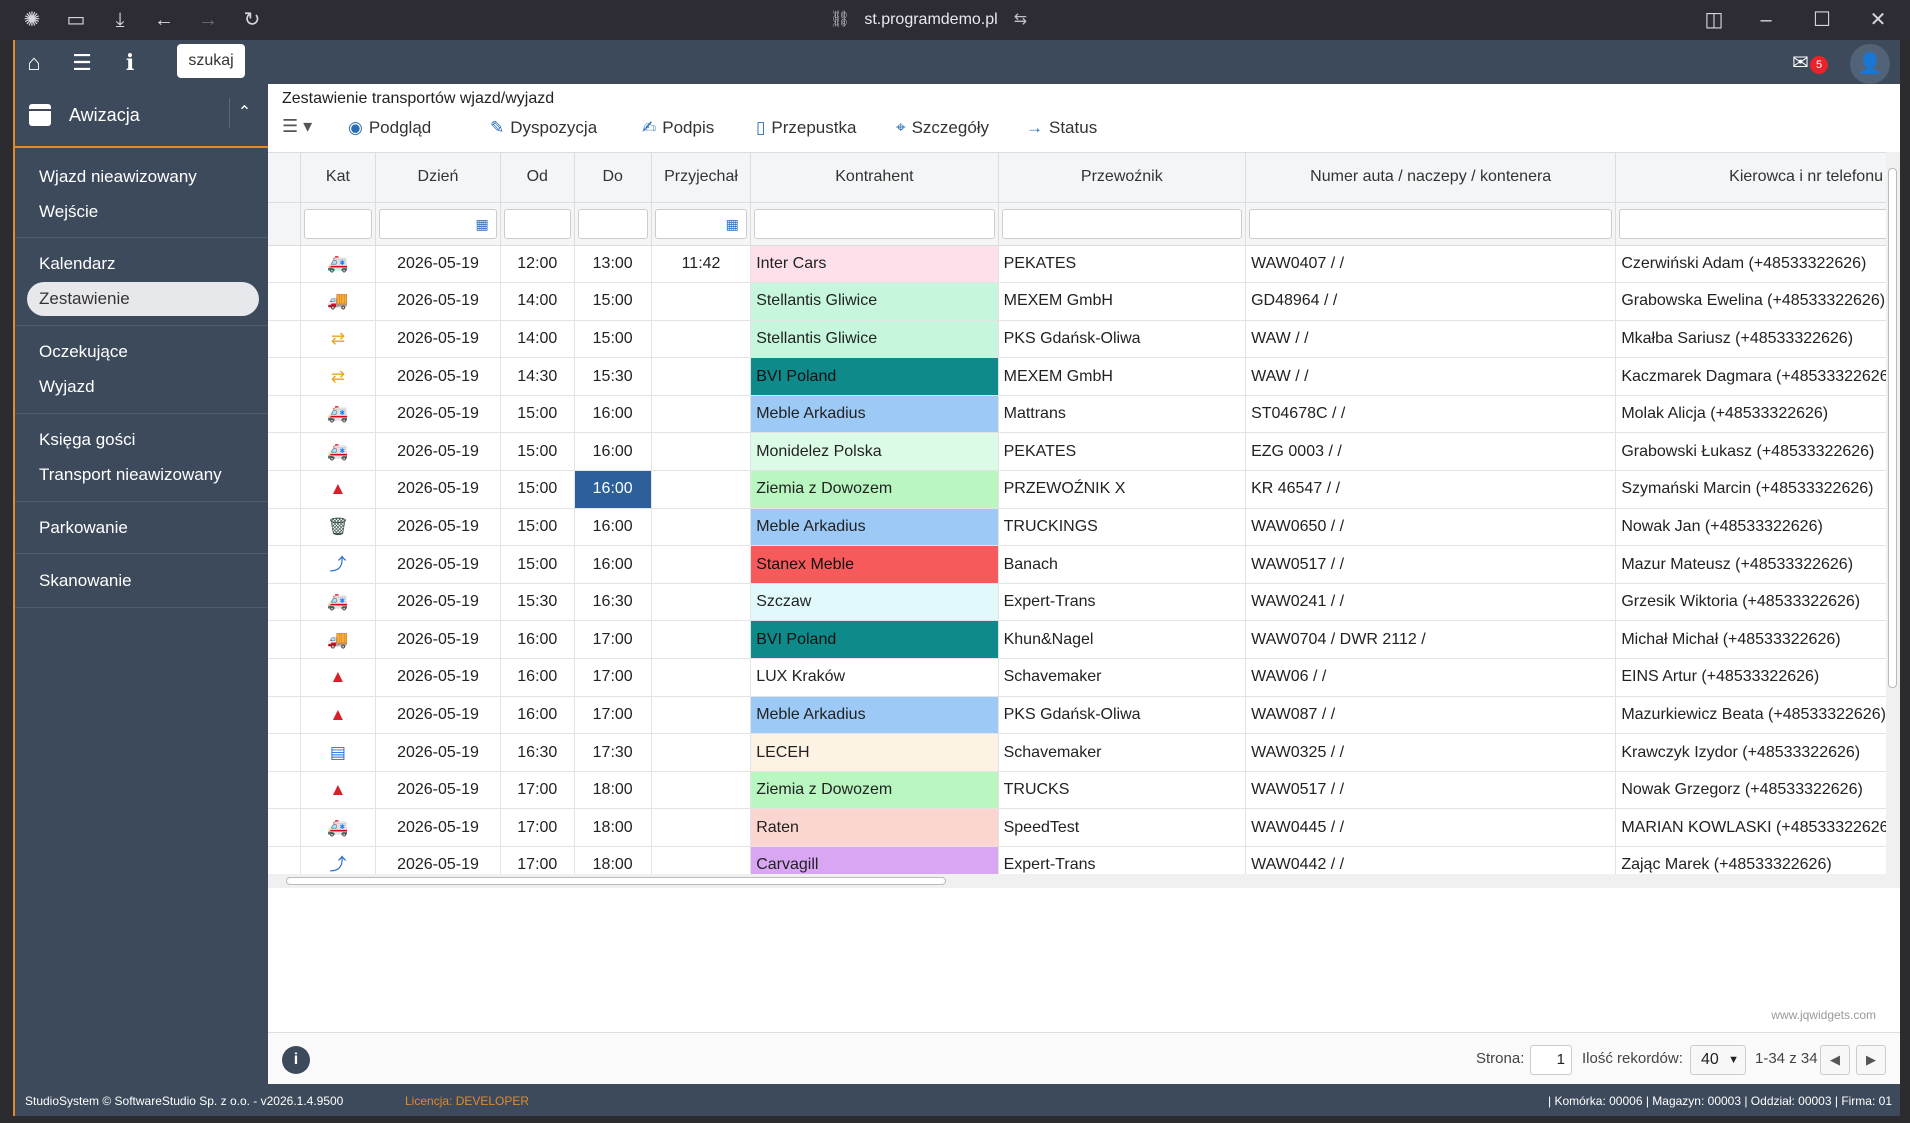 The image size is (1910, 1123). Describe the element at coordinates (67, 386) in the screenshot. I see `sidebar-item-wyjazd: Wyjazd` at that location.